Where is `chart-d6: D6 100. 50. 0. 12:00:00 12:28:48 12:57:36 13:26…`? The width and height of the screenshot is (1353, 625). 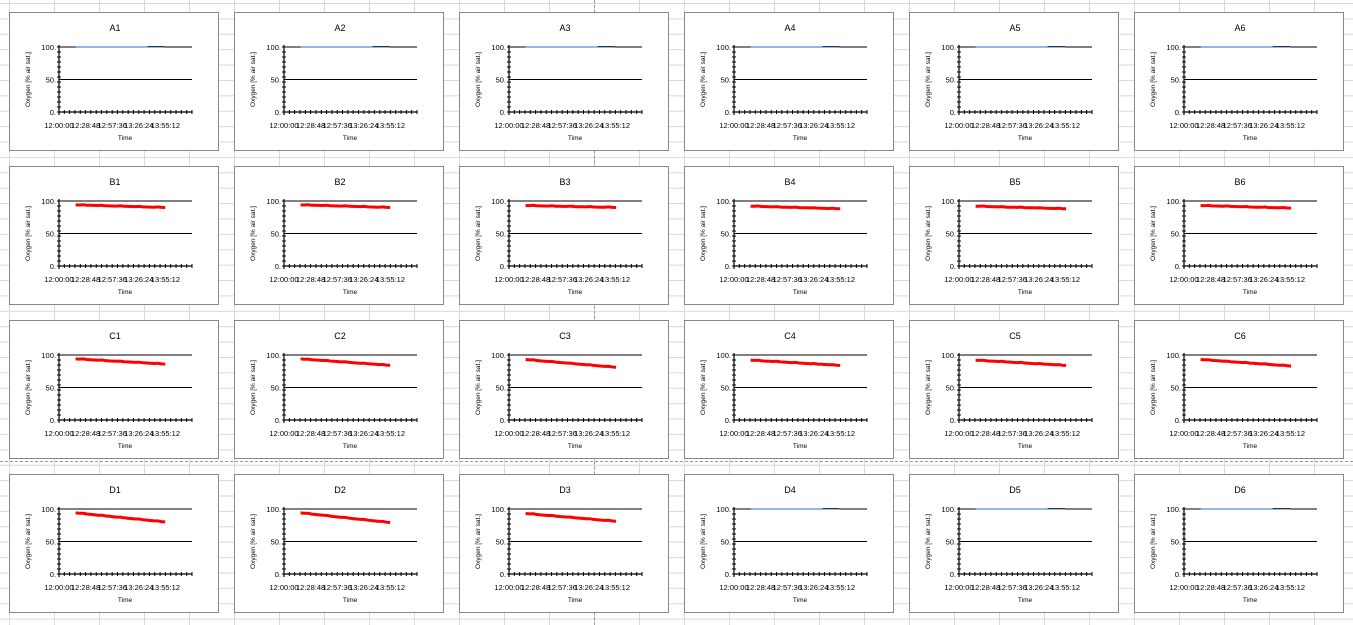 chart-d6: D6 100. 50. 0. 12:00:00 12:28:48 12:57:36 13:26… is located at coordinates (1239, 543).